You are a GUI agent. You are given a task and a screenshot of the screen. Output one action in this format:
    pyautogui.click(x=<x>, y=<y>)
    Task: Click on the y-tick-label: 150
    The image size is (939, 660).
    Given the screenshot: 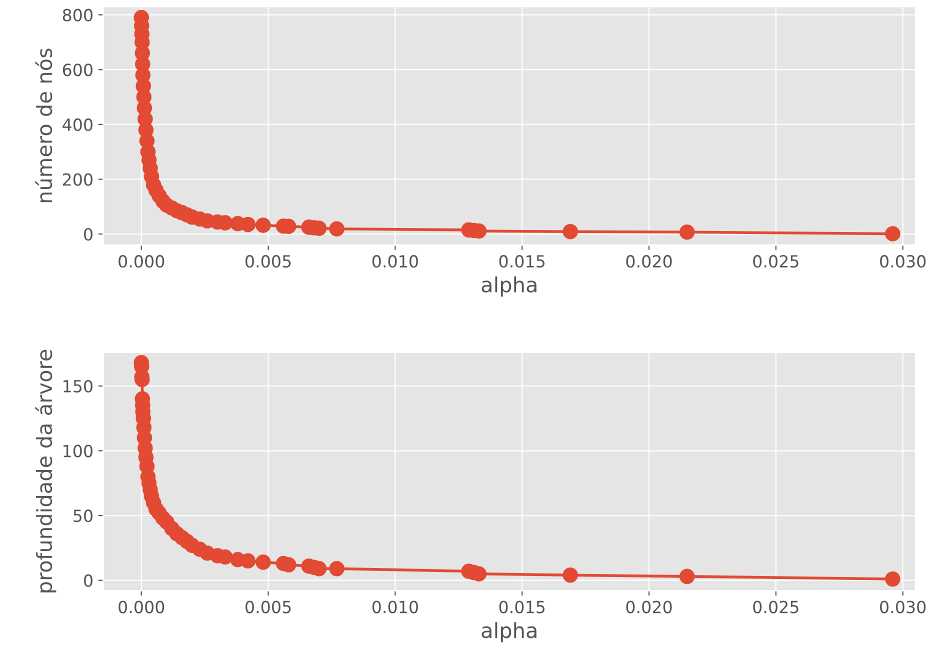 What is the action you would take?
    pyautogui.click(x=78, y=386)
    